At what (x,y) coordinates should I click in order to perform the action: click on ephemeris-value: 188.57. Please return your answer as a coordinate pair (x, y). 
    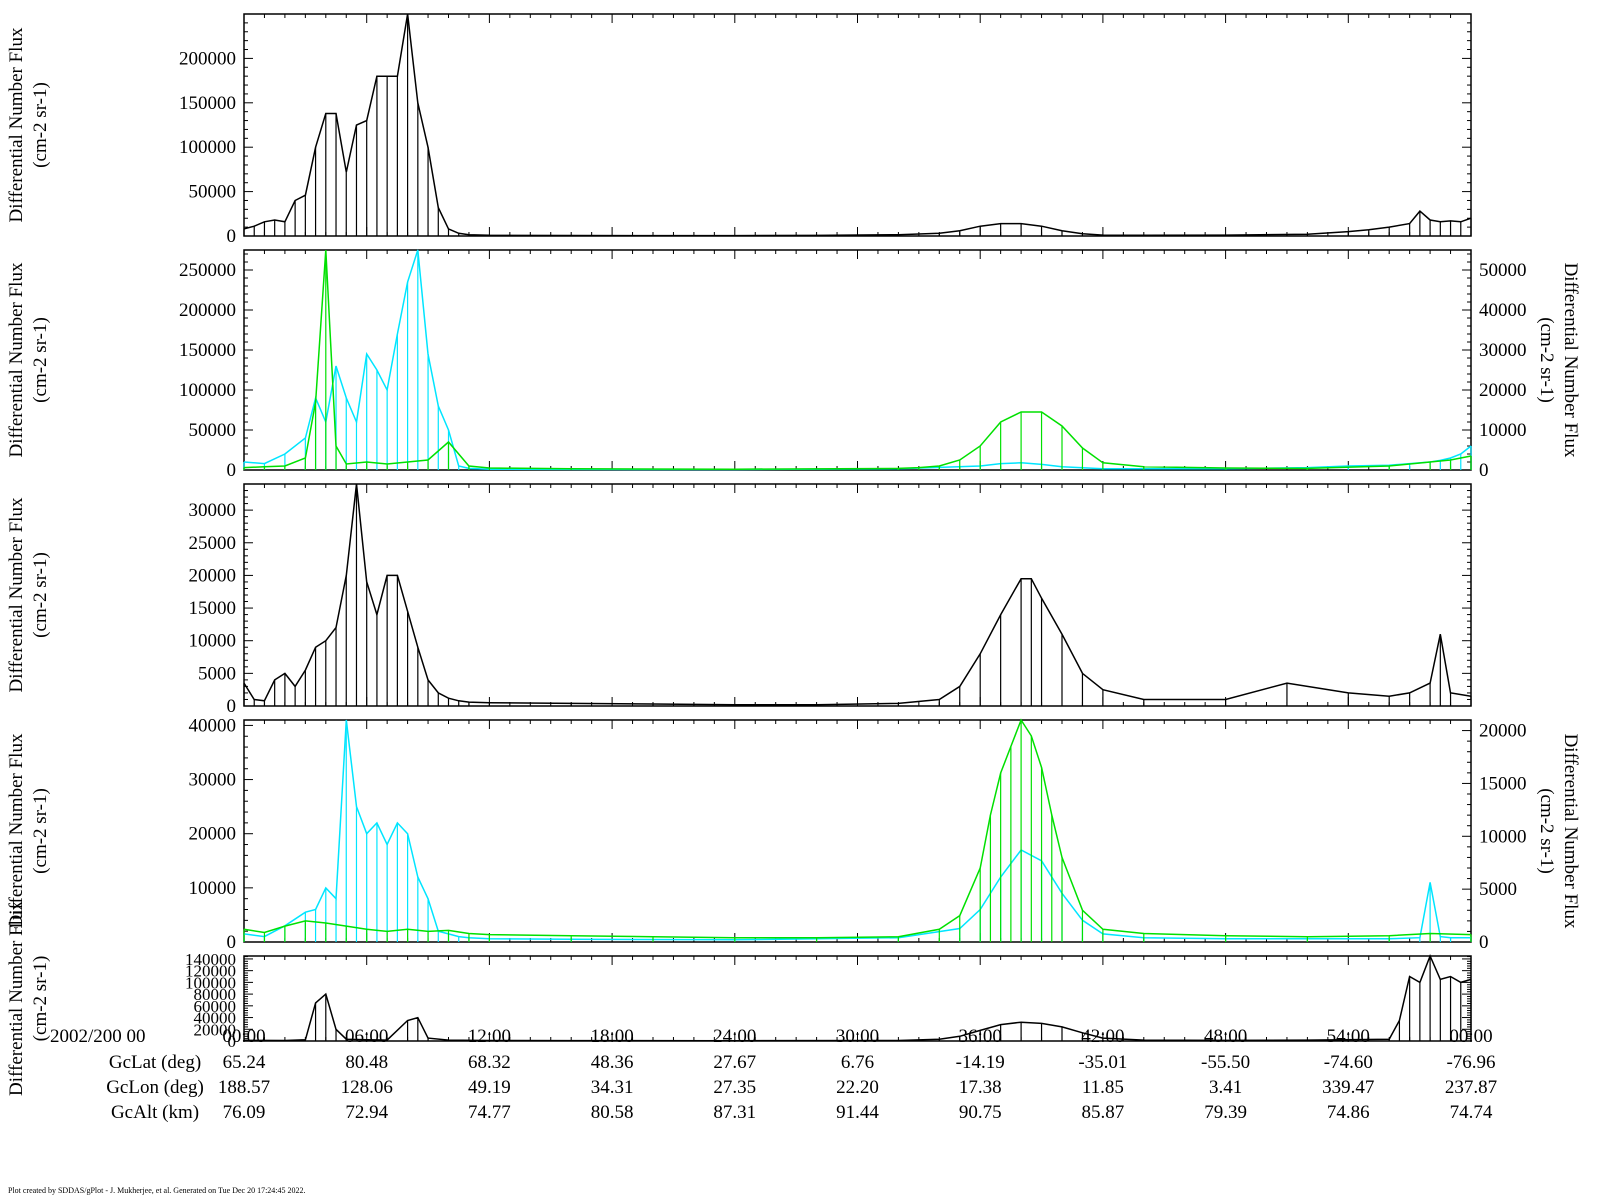
    Looking at the image, I should click on (244, 1087).